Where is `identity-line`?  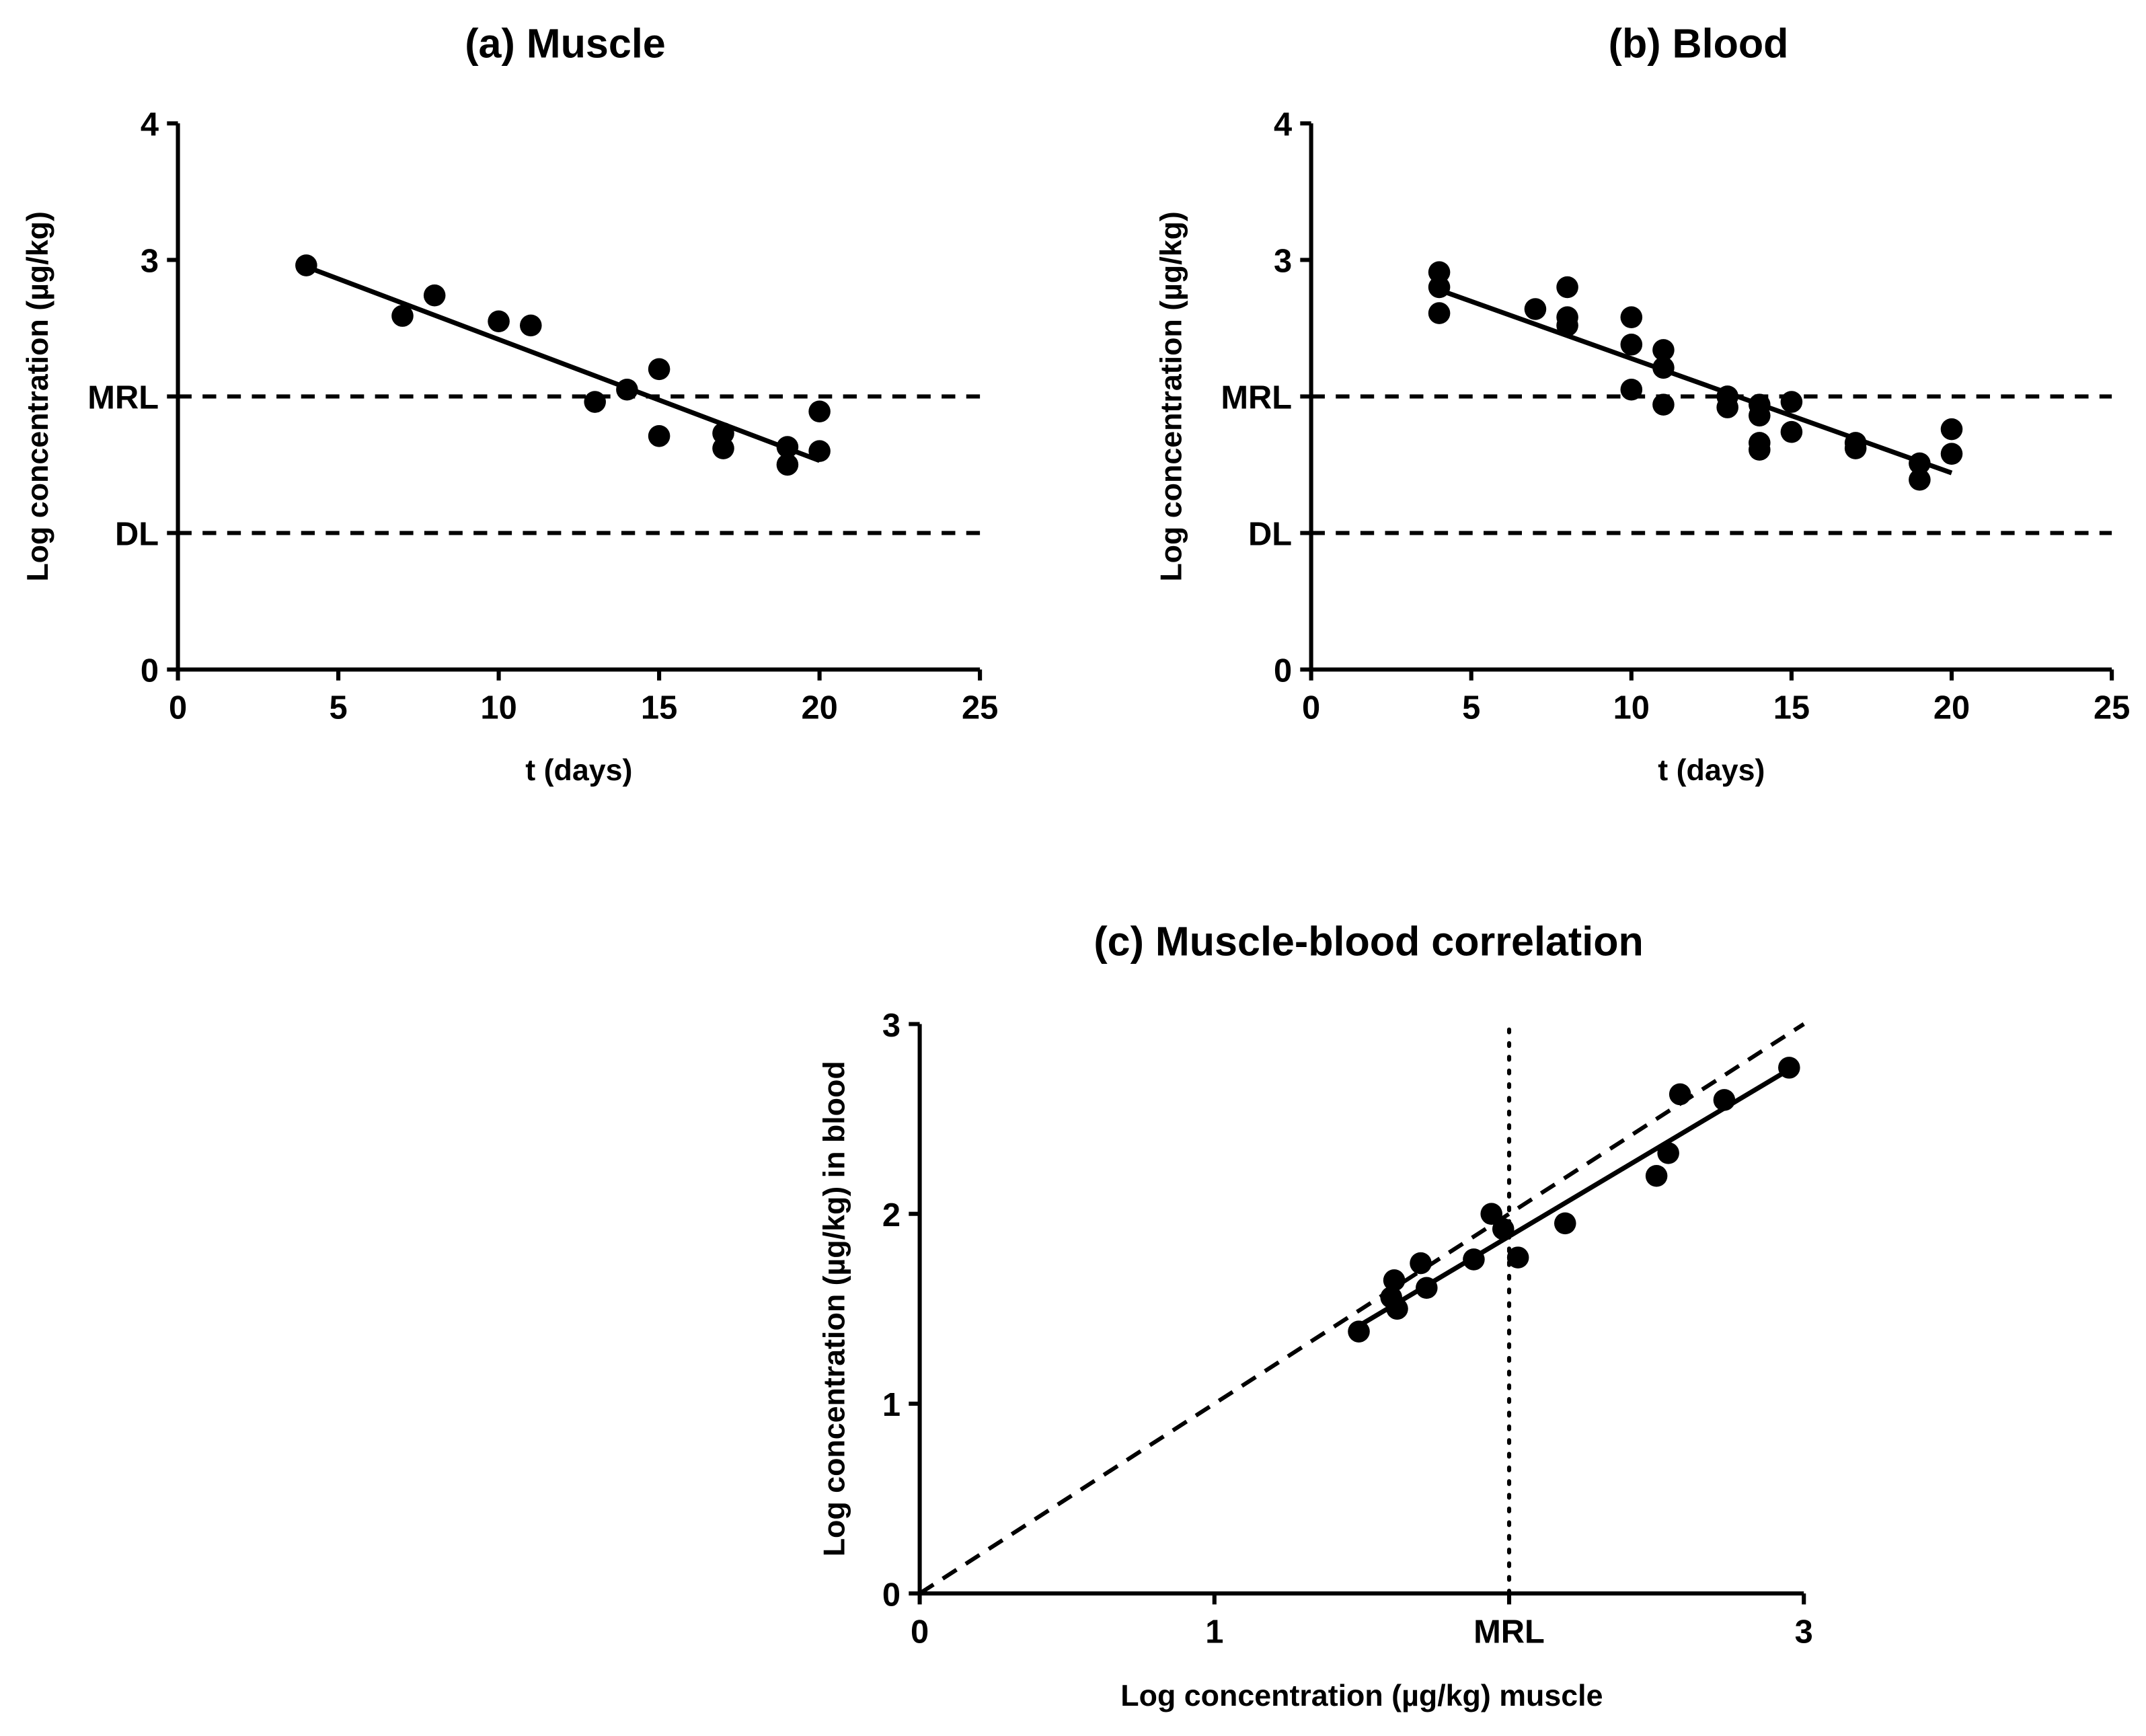 identity-line is located at coordinates (1361, 1308).